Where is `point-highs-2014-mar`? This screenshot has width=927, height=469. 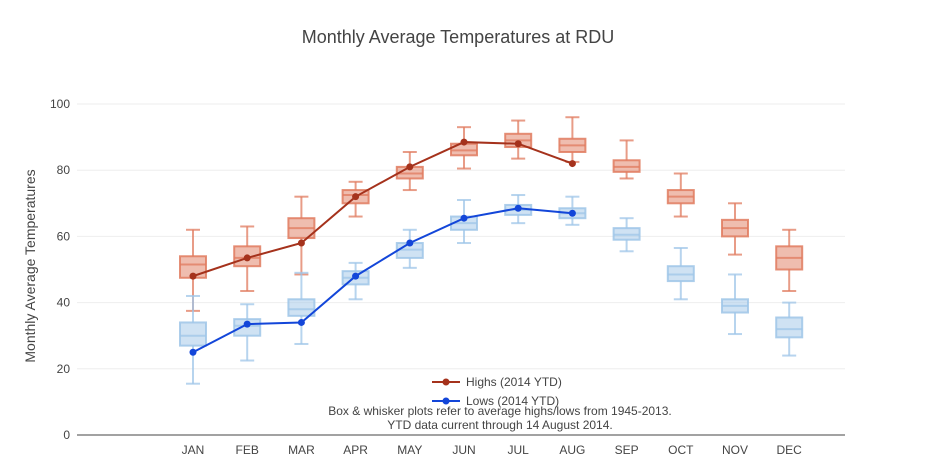 point-highs-2014-mar is located at coordinates (301, 243).